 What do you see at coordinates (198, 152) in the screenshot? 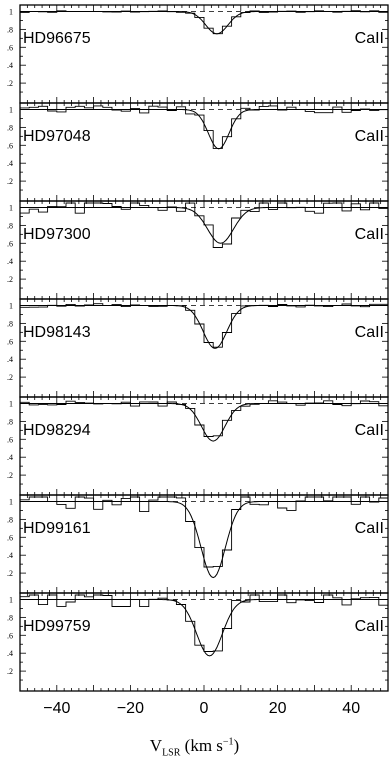
I see `panel-HD97048: 1 .8 .6 .4 .2 HD97048 CaII` at bounding box center [198, 152].